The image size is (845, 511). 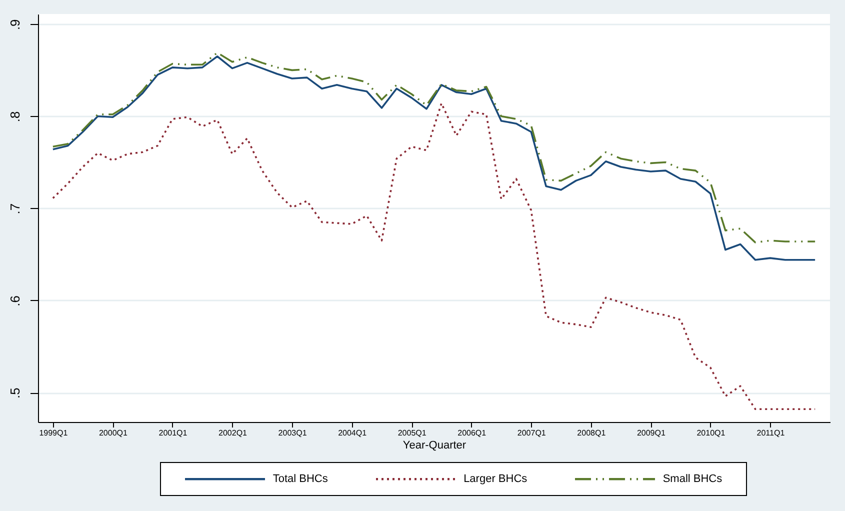 What do you see at coordinates (771, 433) in the screenshot?
I see `x-tick-label: 2011Q1` at bounding box center [771, 433].